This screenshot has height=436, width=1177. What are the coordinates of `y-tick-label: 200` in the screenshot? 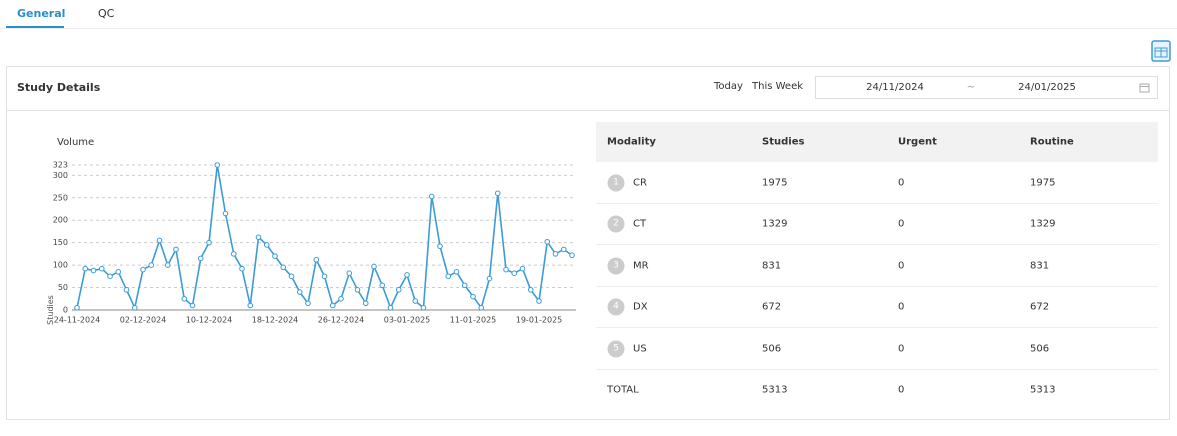 It's located at (60, 220).